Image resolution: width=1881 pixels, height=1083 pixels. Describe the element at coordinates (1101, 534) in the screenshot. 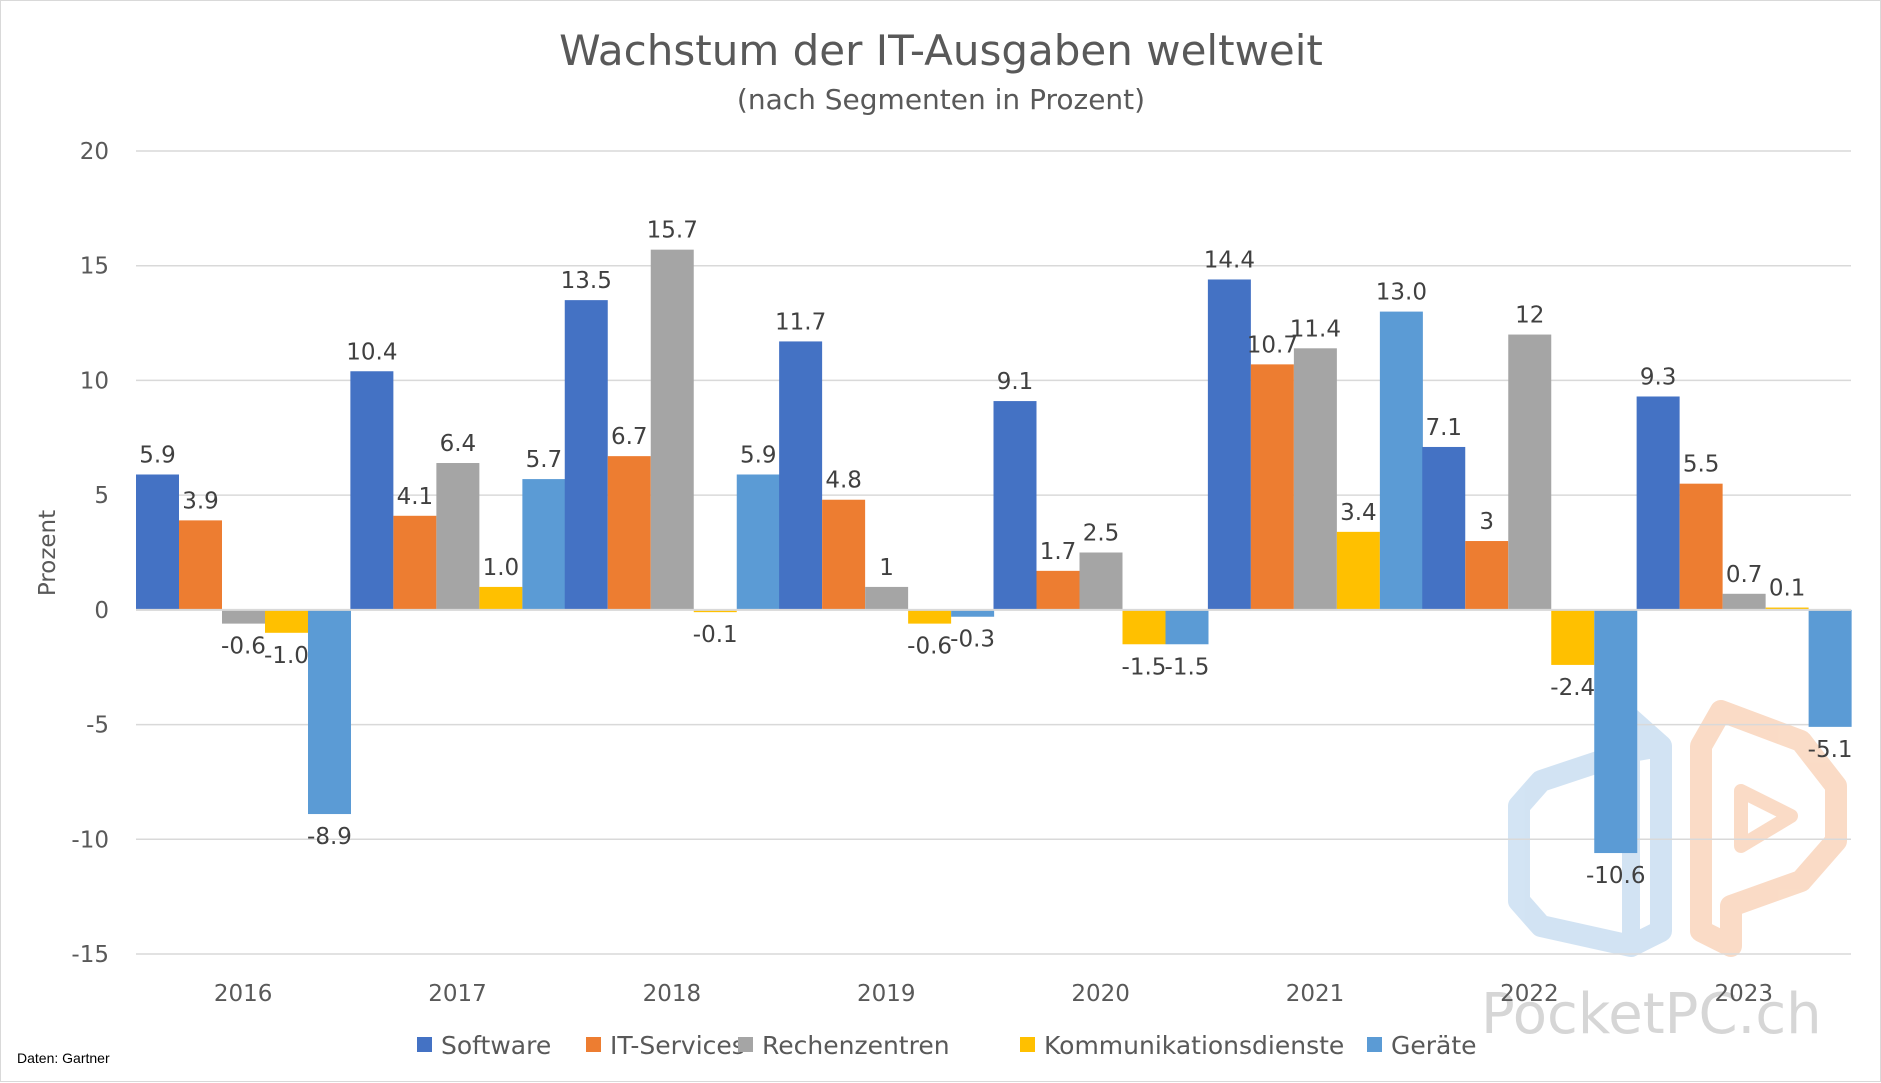

I see `data-label: 2.5` at that location.